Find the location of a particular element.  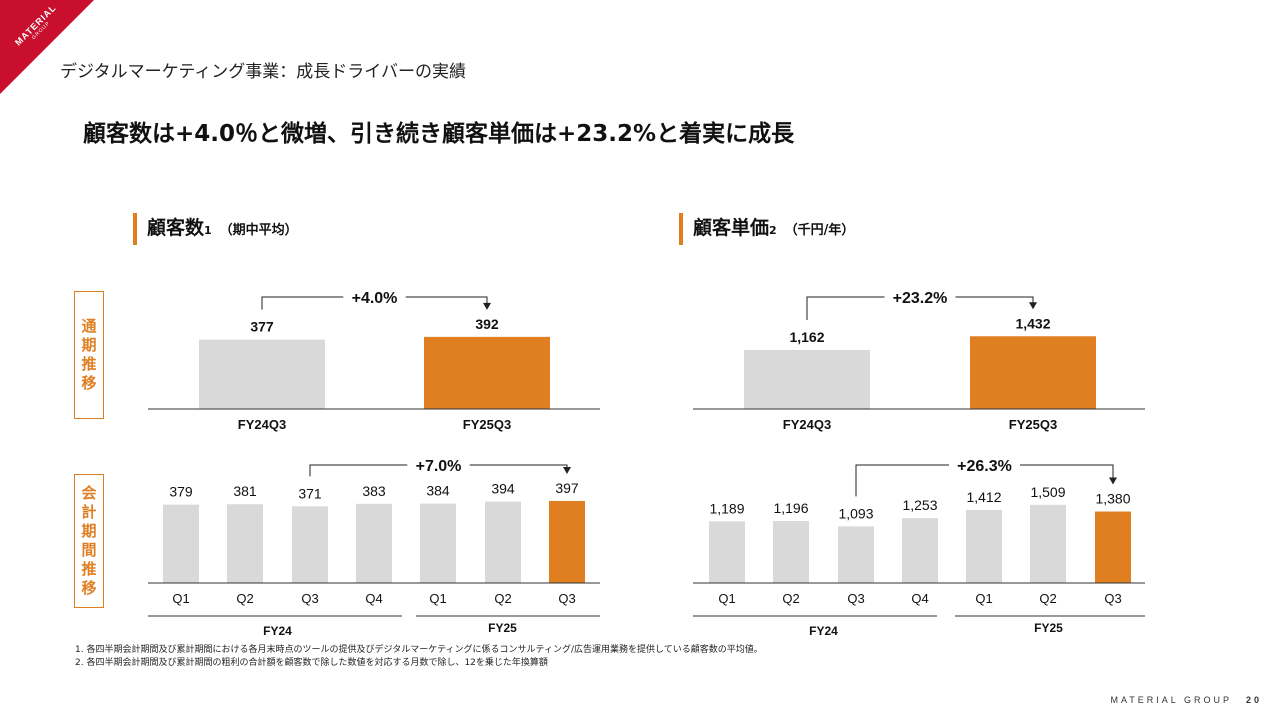

data-label: 1,380 is located at coordinates (1112, 499).